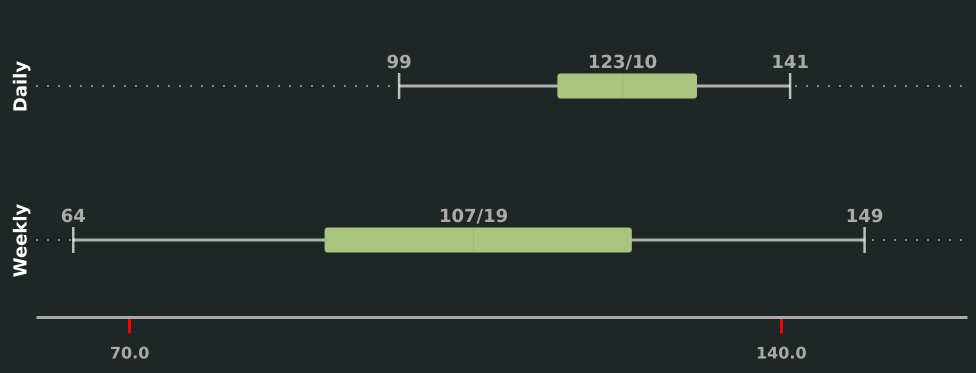 The image size is (976, 373). Describe the element at coordinates (790, 62) in the screenshot. I see `annotation: 141` at that location.